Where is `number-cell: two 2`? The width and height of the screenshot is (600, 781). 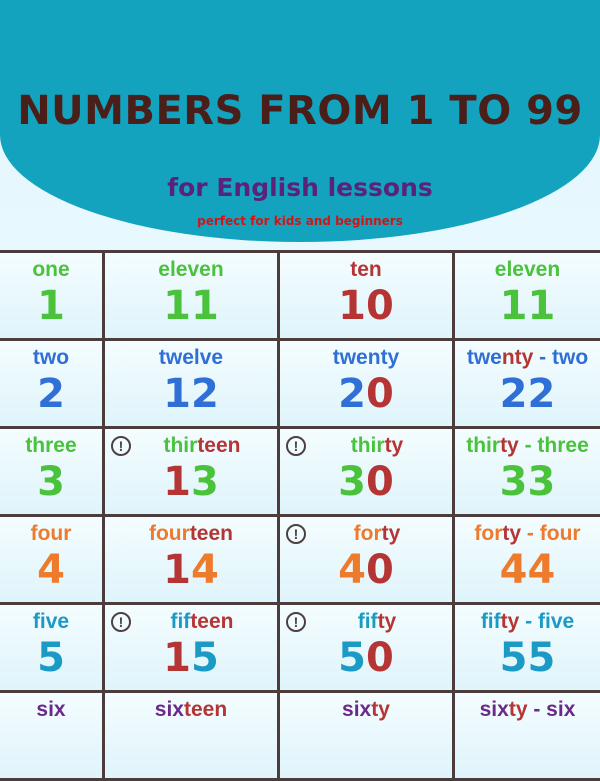 number-cell: two 2 is located at coordinates (52, 385).